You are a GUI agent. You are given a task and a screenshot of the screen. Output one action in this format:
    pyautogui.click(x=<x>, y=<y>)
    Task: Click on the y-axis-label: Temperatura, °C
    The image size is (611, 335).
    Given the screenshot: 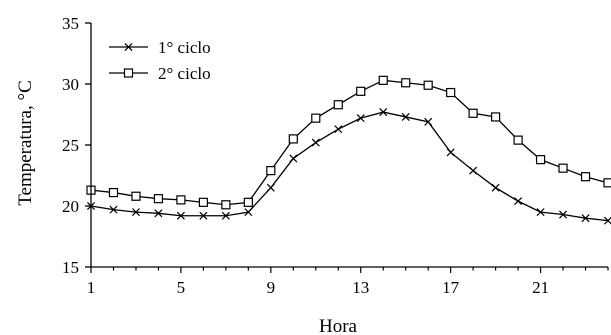 What is the action you would take?
    pyautogui.click(x=25, y=143)
    